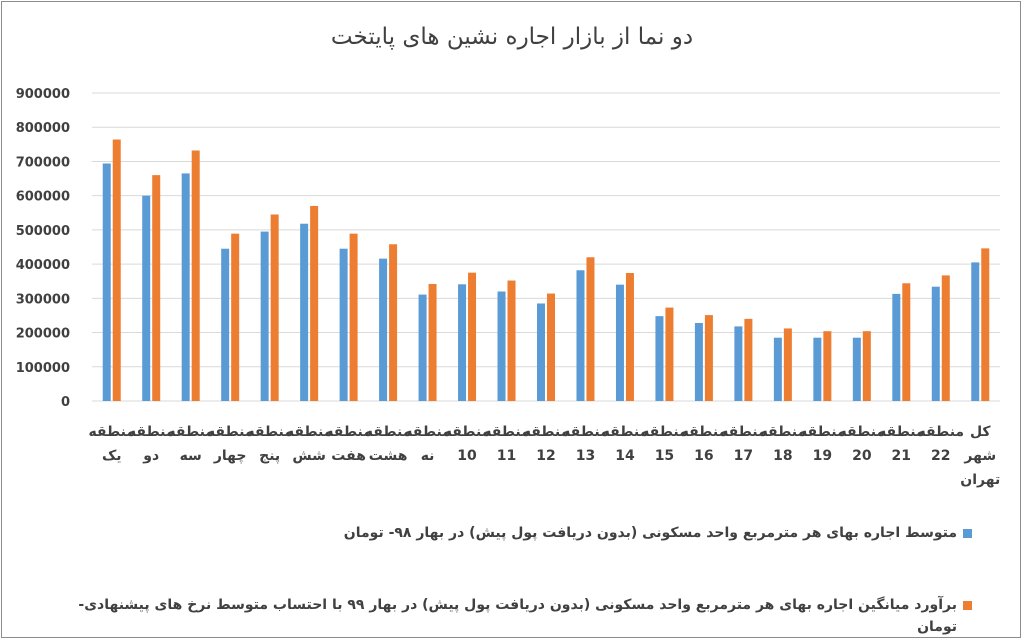 The height and width of the screenshot is (641, 1024). Describe the element at coordinates (512, 37) in the screenshot. I see `chart-title: دو نما از بازار اجاره نشین های پایتخت` at that location.